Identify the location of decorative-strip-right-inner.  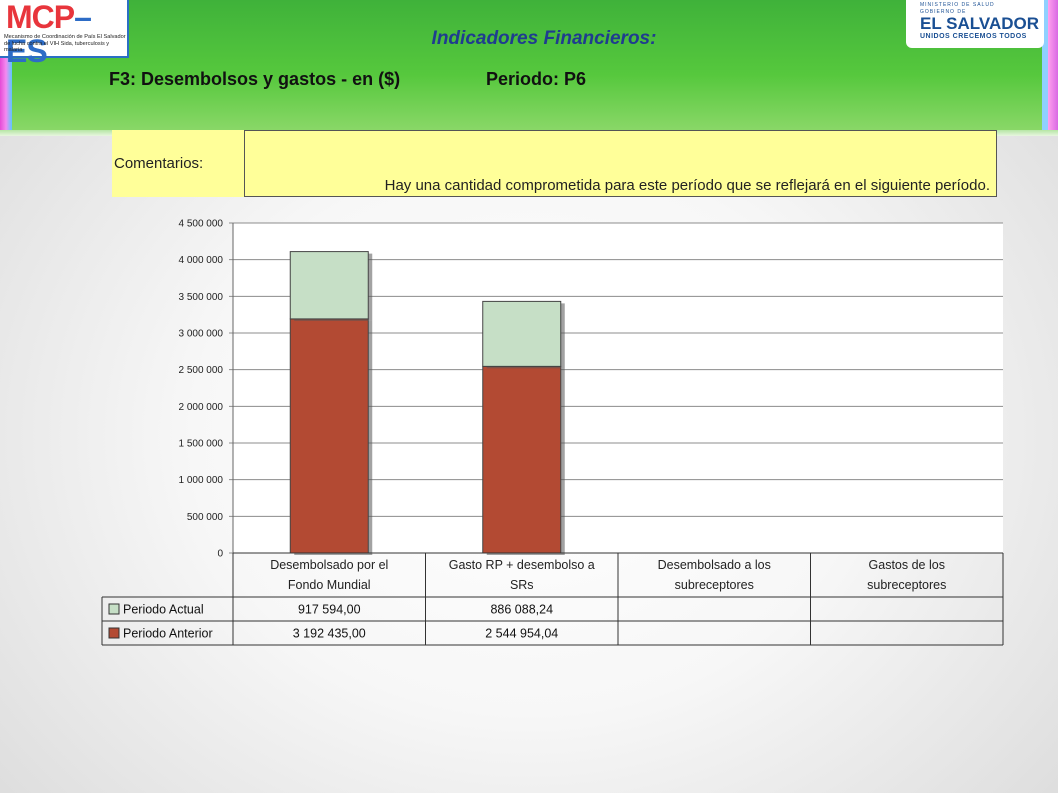
(1045, 68).